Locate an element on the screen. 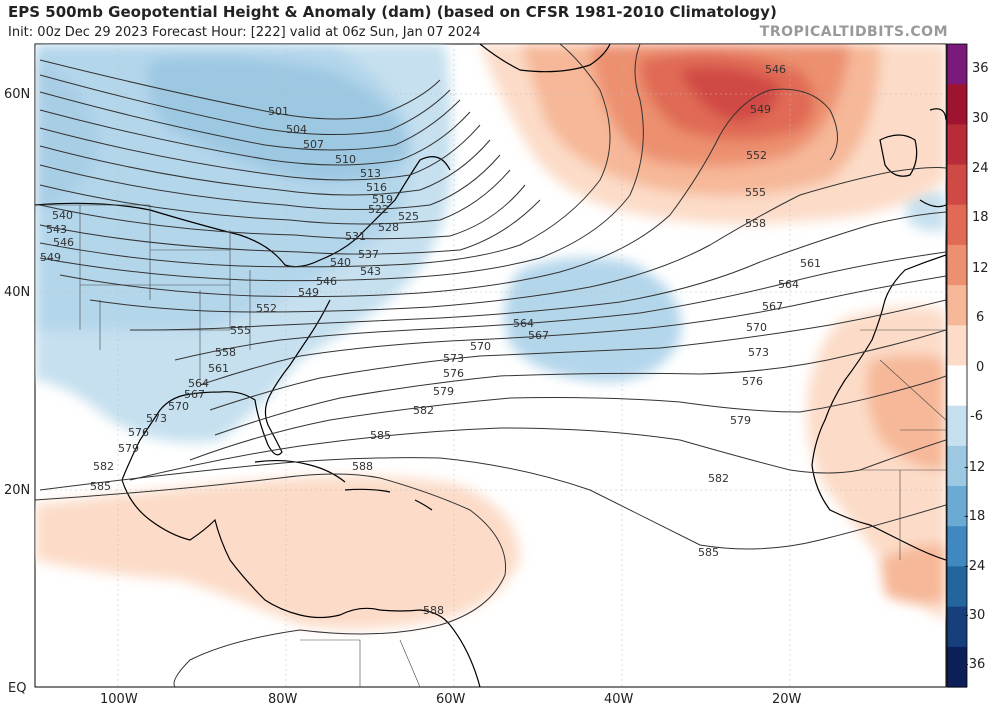 The image size is (1000, 707). svg-text: 510 is located at coordinates (345, 159).